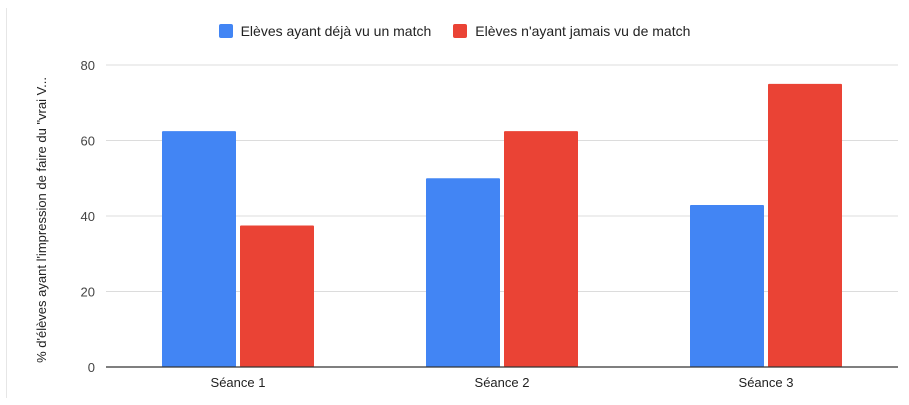  Describe the element at coordinates (88, 216) in the screenshot. I see `y-tick-label: 40` at that location.